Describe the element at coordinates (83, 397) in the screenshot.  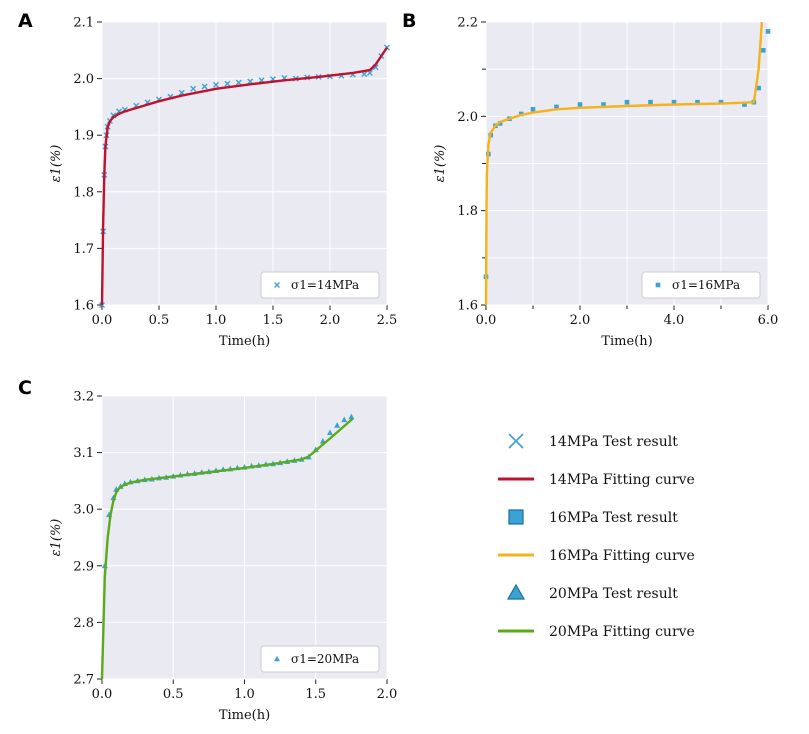
I see `y-tick-label: 3.2` at that location.